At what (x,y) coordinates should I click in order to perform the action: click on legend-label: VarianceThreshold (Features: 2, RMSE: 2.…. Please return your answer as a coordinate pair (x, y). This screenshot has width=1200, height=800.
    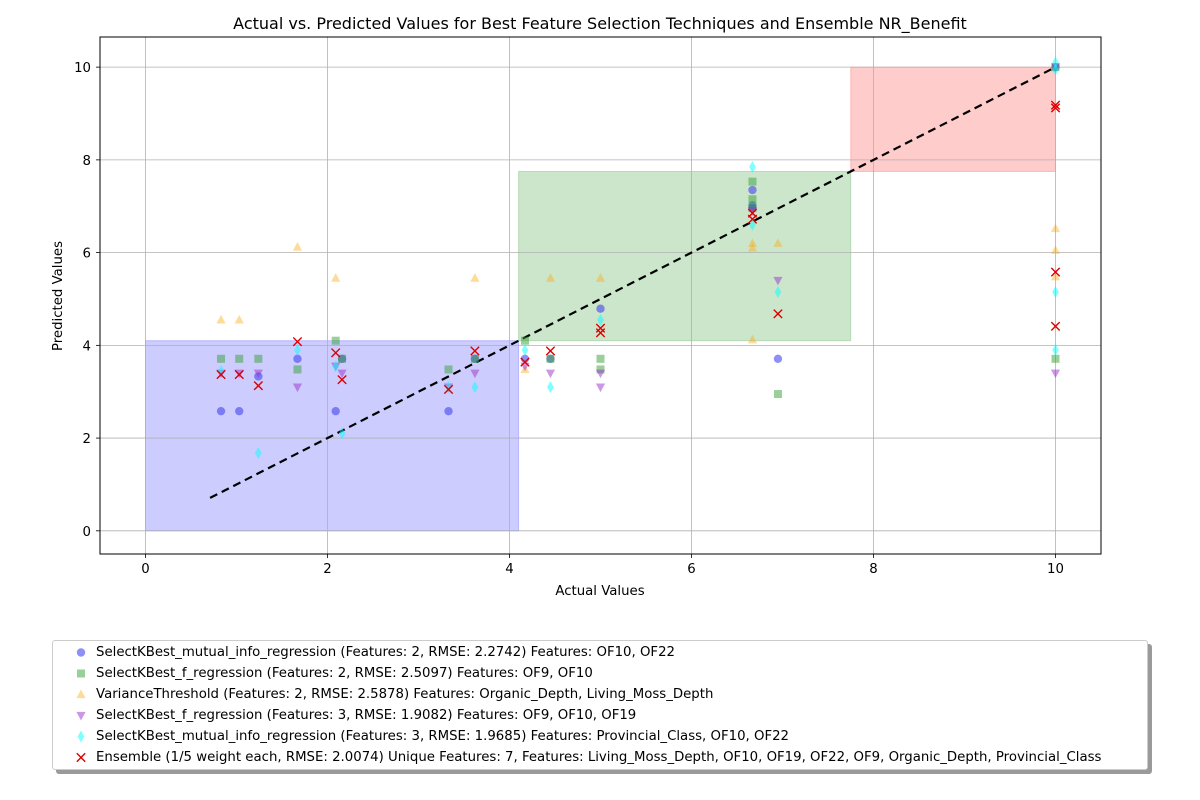
    Looking at the image, I should click on (405, 694).